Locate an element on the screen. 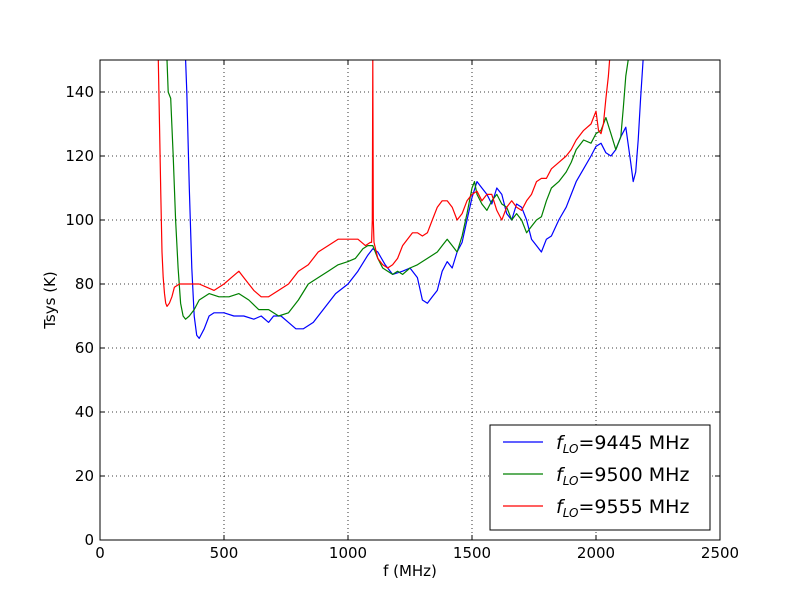 This screenshot has height=600, width=800. legend-label-1: fLO=9445 MHz is located at coordinates (622, 444).